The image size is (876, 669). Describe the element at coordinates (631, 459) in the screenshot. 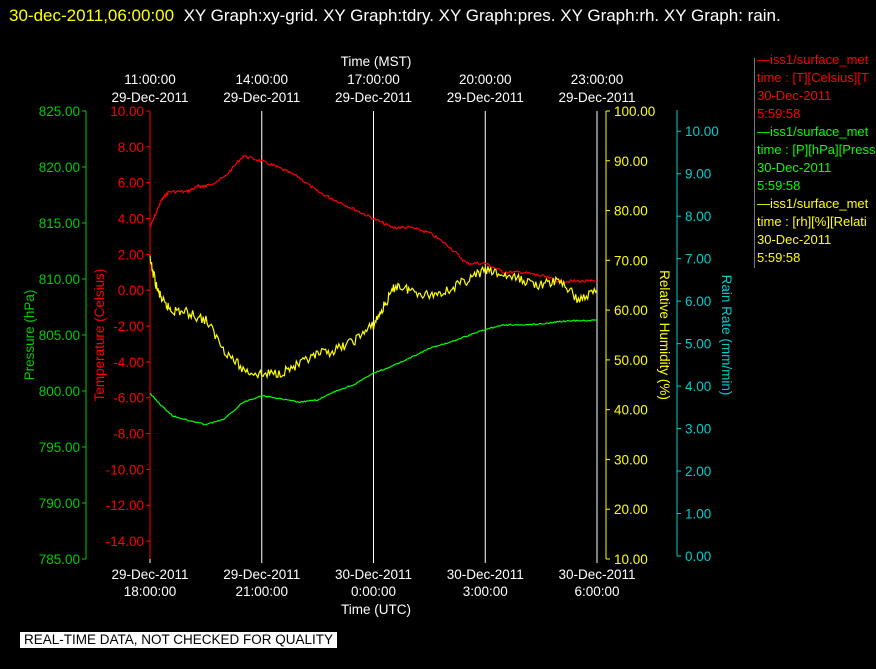

I see `humidity-tick-label: 30.00` at that location.